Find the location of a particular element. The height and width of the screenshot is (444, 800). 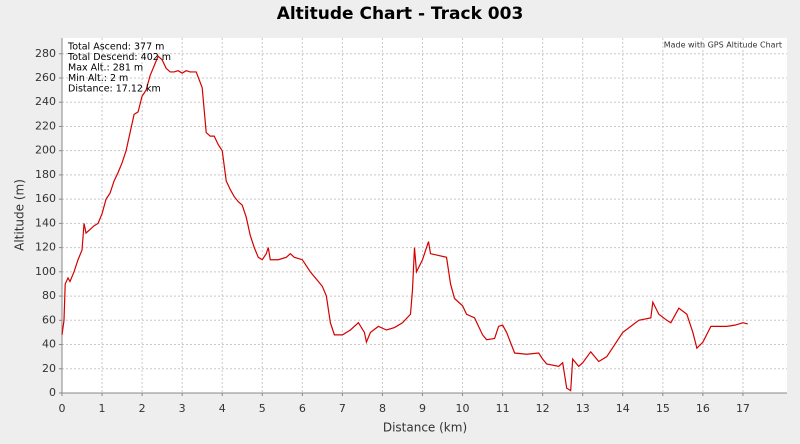

x-tick-label: 3 is located at coordinates (182, 408).